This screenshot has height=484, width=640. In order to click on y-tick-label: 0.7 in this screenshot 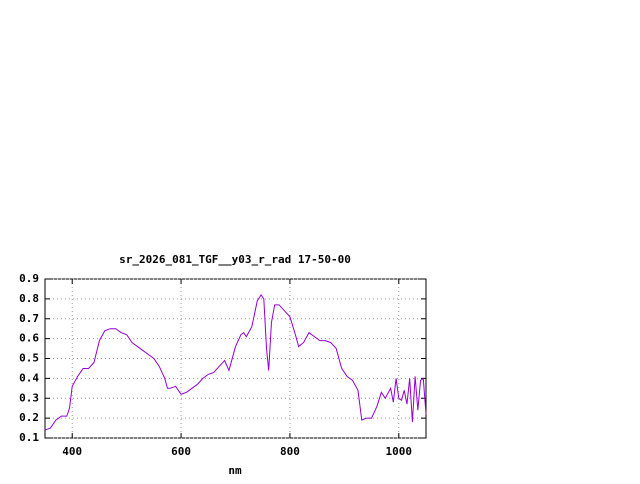, I will do `click(29, 318)`.